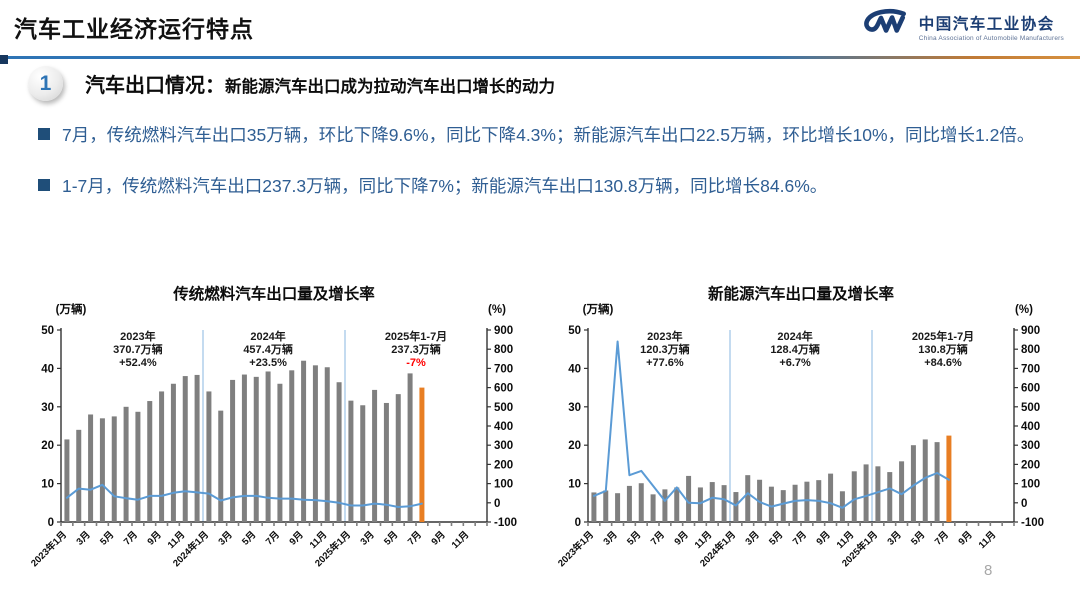 This screenshot has height=608, width=1080. What do you see at coordinates (795, 363) in the screenshot?
I see `svg-text: +6.7%` at bounding box center [795, 363].